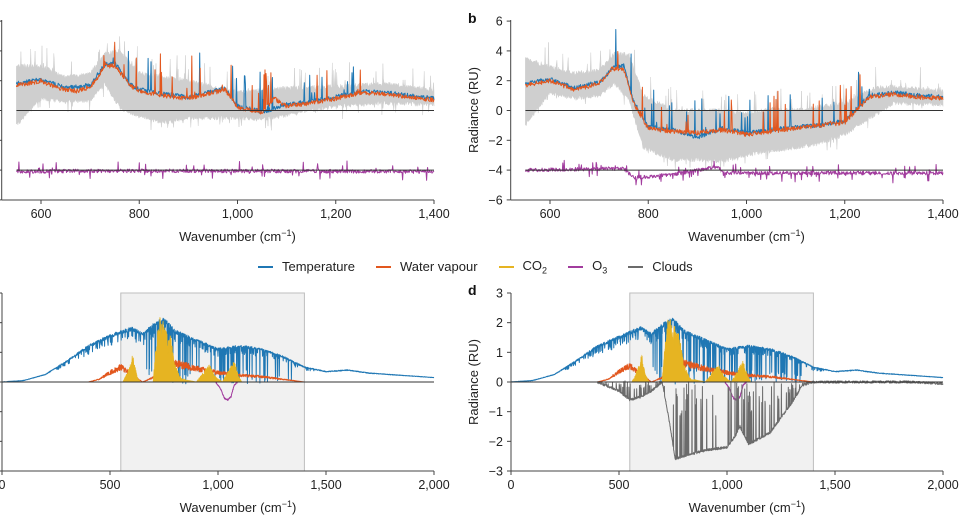 This screenshot has width=960, height=530. What do you see at coordinates (265, 266) in the screenshot?
I see `temperature-swatch-icon` at bounding box center [265, 266].